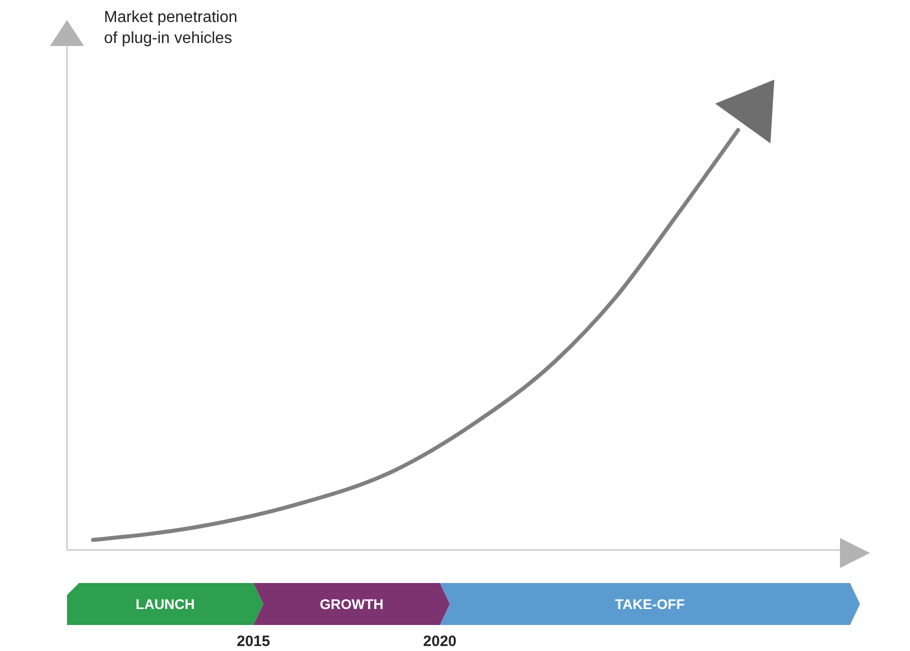 This screenshot has width=910, height=651. What do you see at coordinates (165, 604) in the screenshot?
I see `text: LAUNCH` at bounding box center [165, 604].